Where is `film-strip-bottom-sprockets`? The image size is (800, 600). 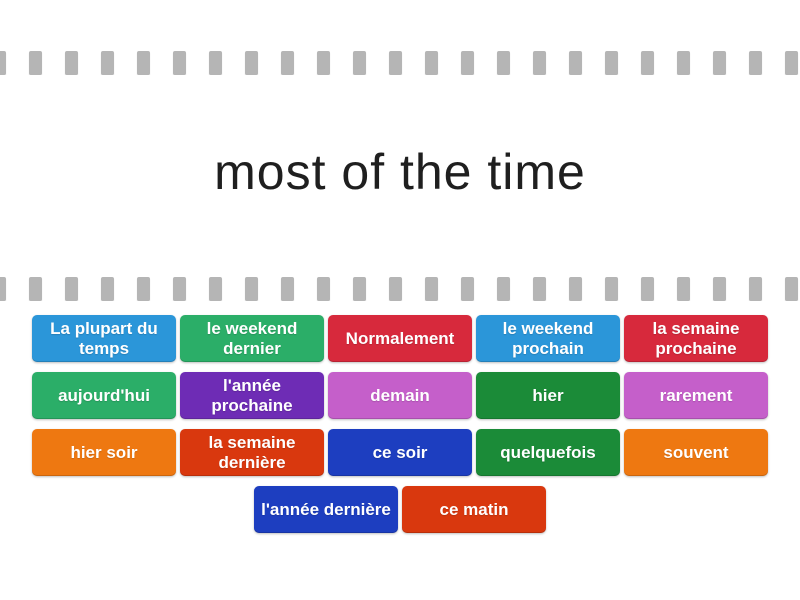 film-strip-bottom-sprockets is located at coordinates (400, 289).